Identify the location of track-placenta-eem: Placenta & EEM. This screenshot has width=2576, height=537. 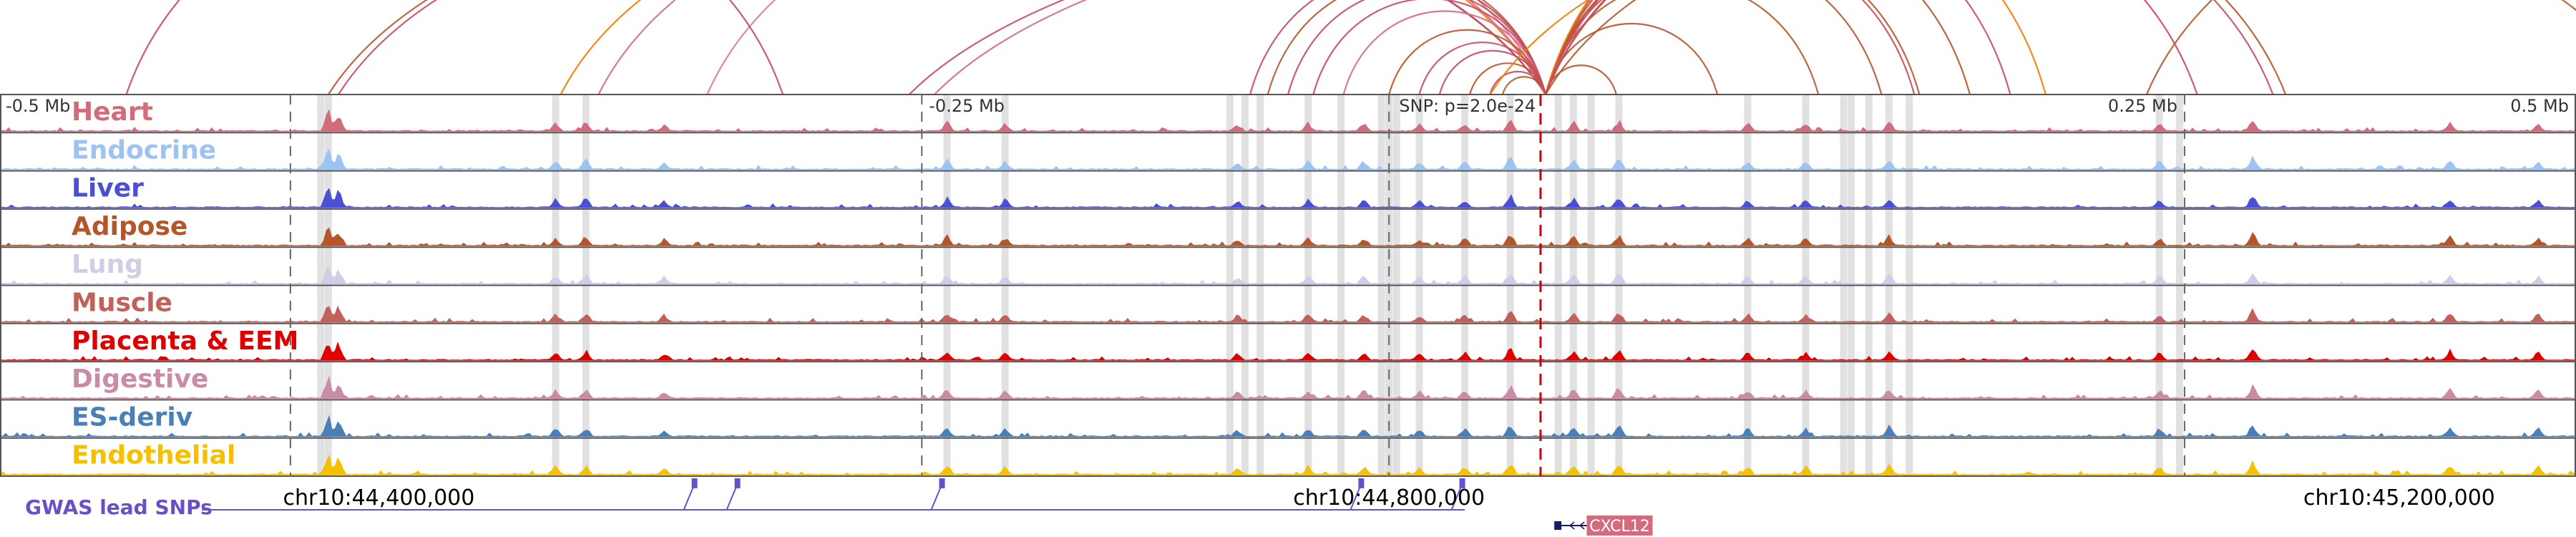
(1288, 341).